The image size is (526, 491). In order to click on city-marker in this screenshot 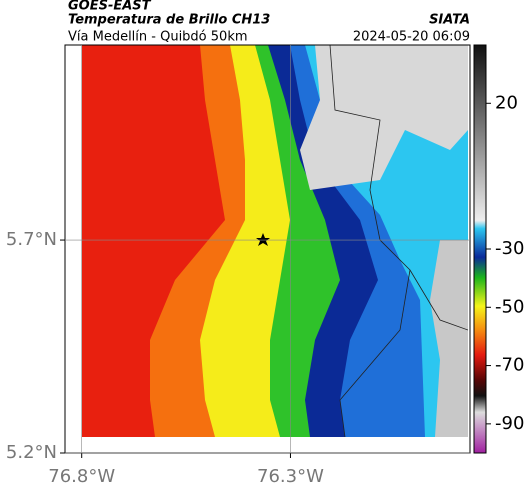, I will do `click(263, 239)`.